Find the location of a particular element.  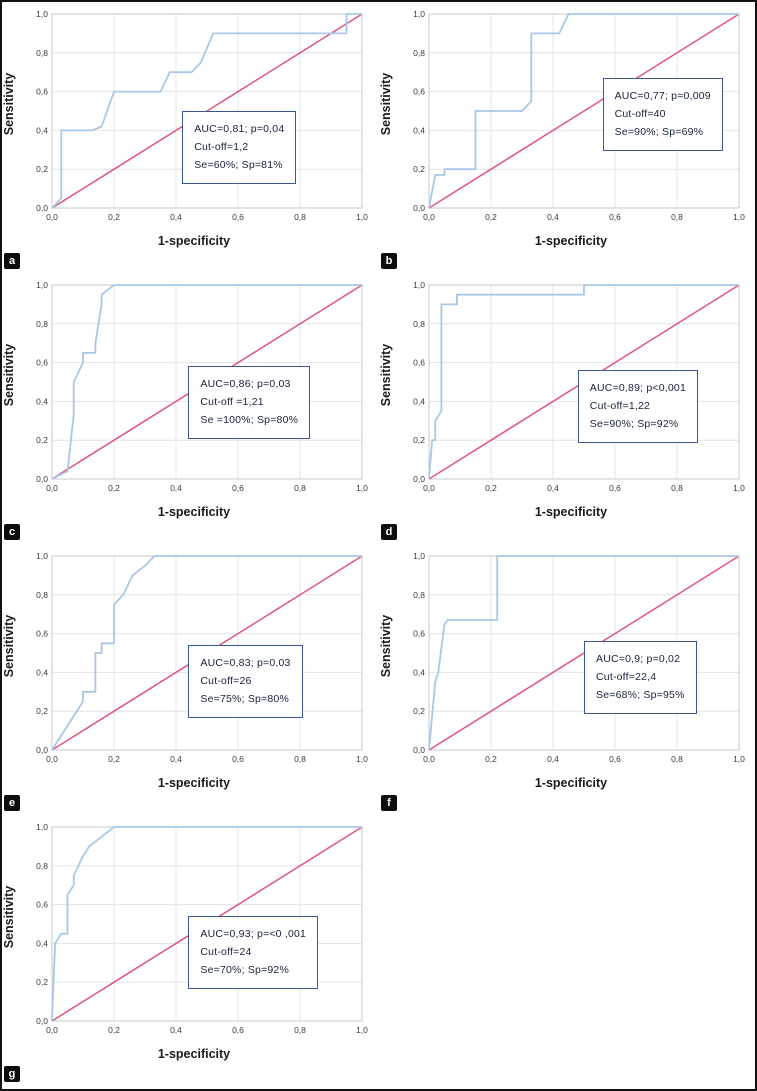

auc-p-text: AUC=0,83; p=0,03 is located at coordinates (245, 663).